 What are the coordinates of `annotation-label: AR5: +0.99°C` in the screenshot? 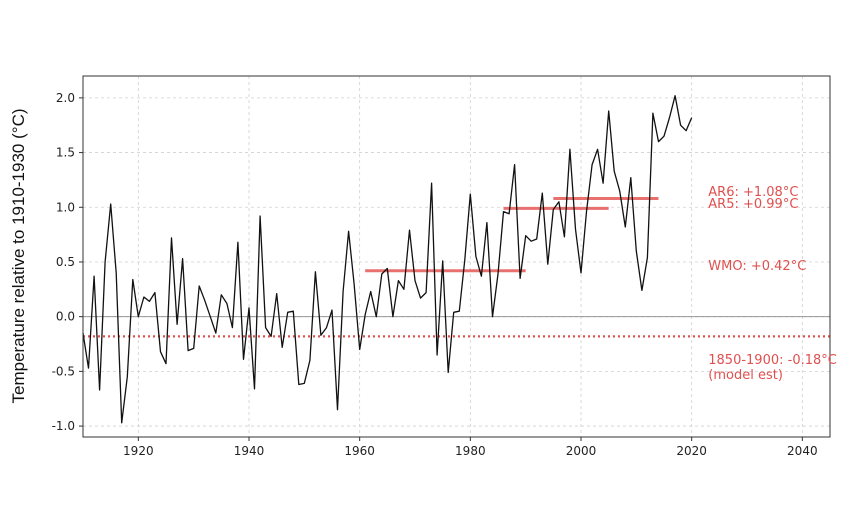 It's located at (753, 204).